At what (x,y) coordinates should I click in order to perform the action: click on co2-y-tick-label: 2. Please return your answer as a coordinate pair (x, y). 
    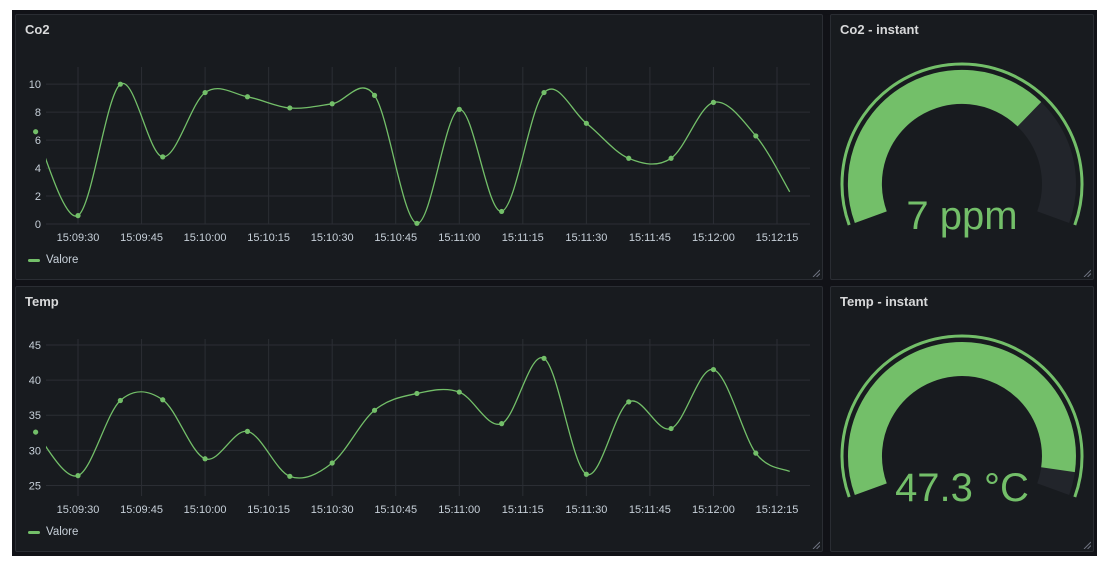
    Looking at the image, I should click on (38, 197).